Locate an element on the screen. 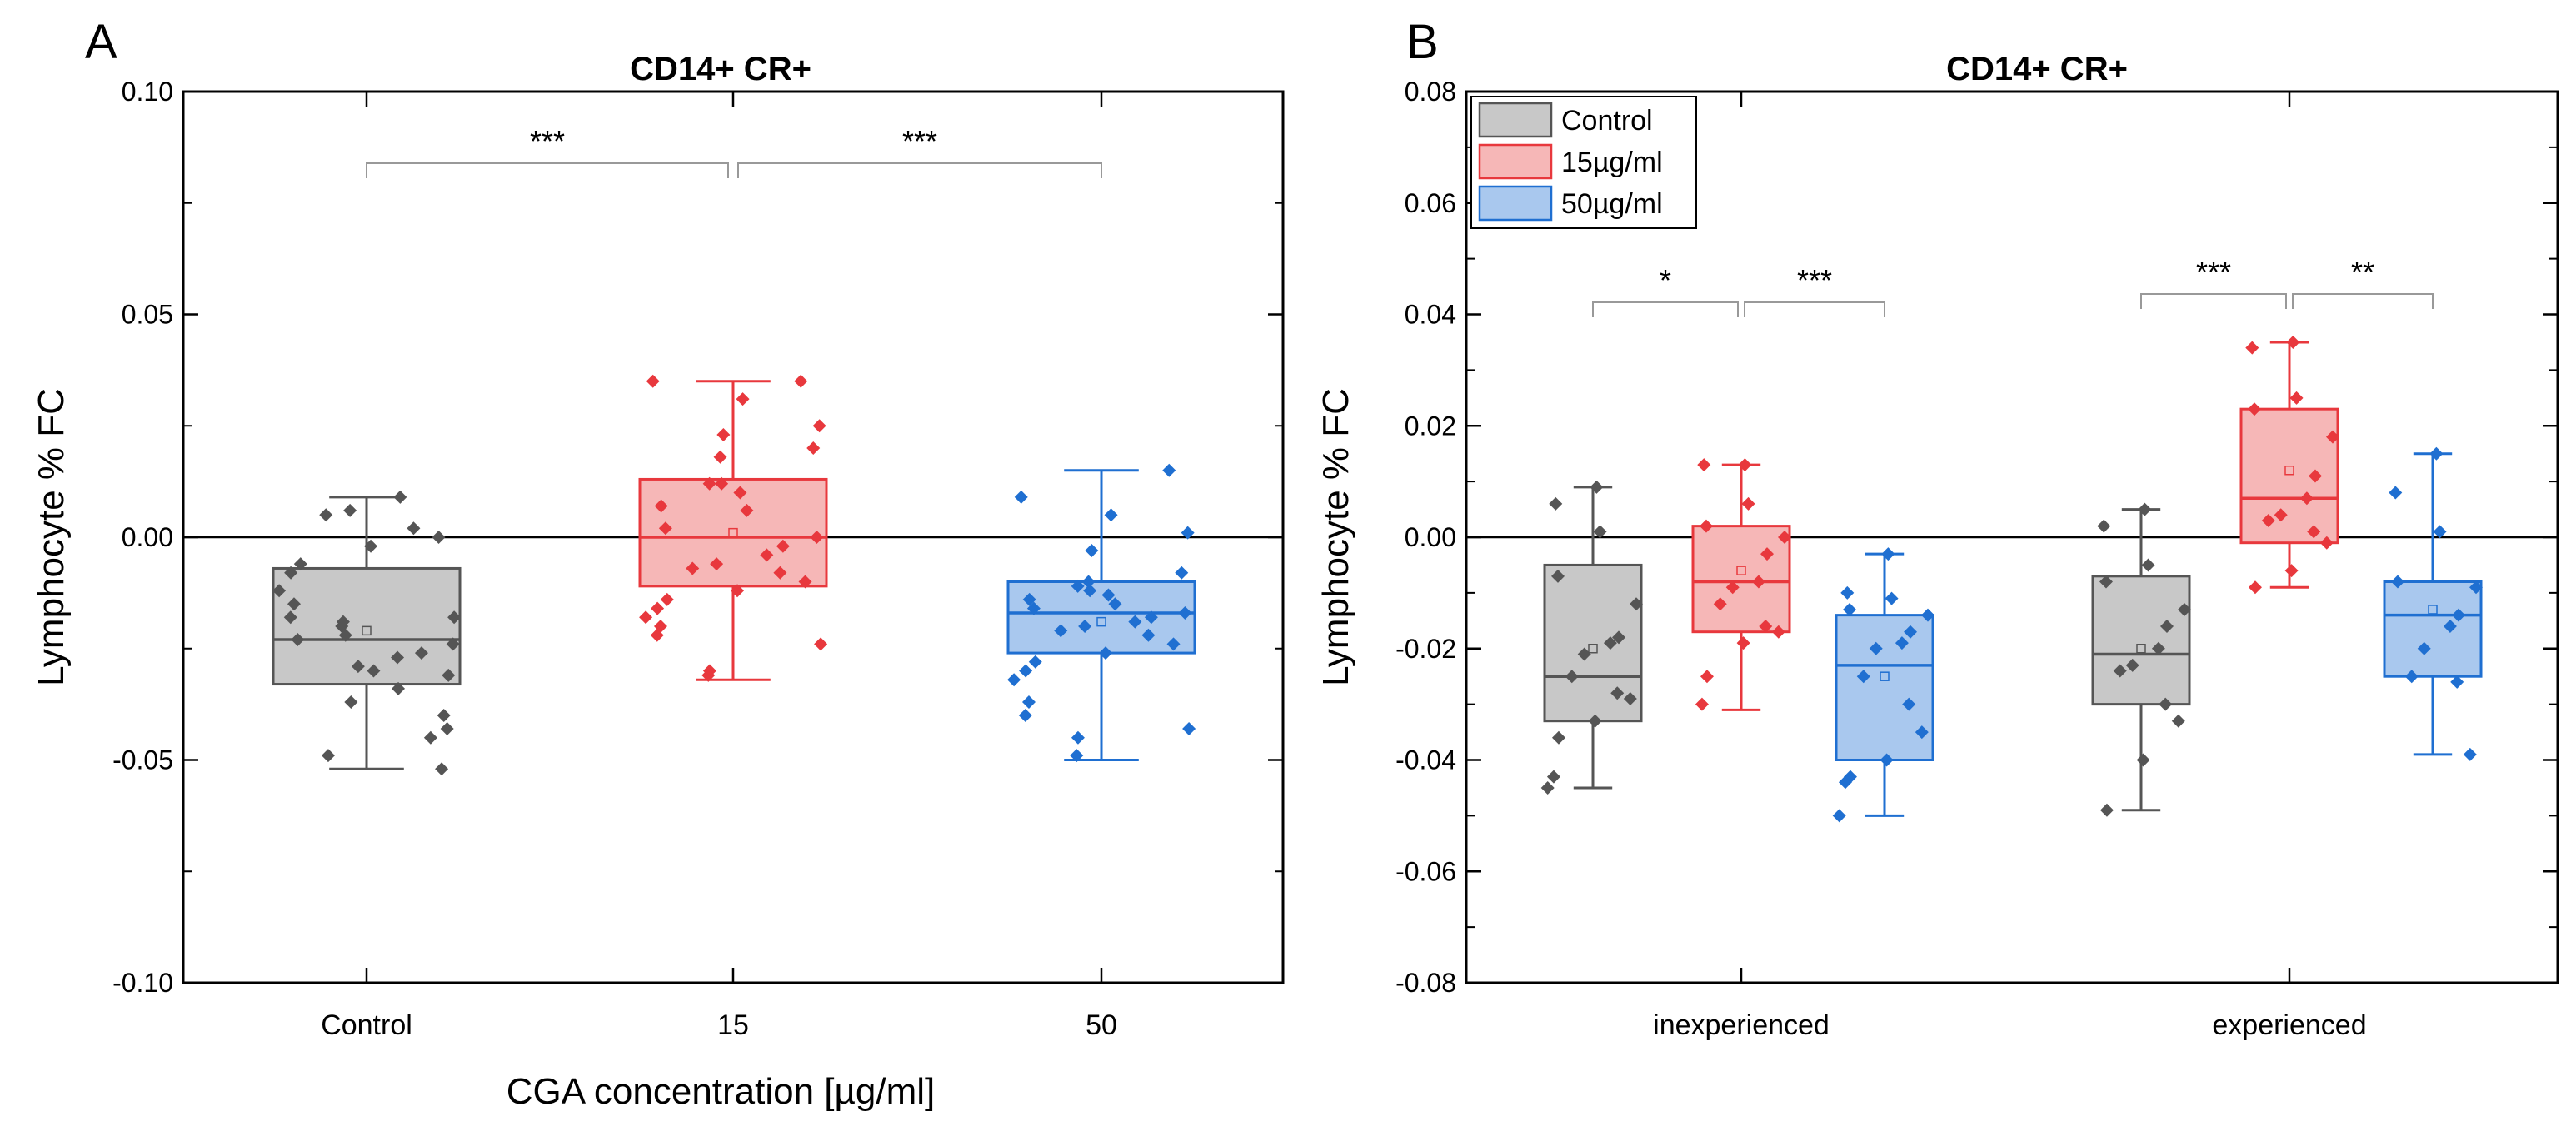  panel-b-box-4-mean is located at coordinates (2289, 471).